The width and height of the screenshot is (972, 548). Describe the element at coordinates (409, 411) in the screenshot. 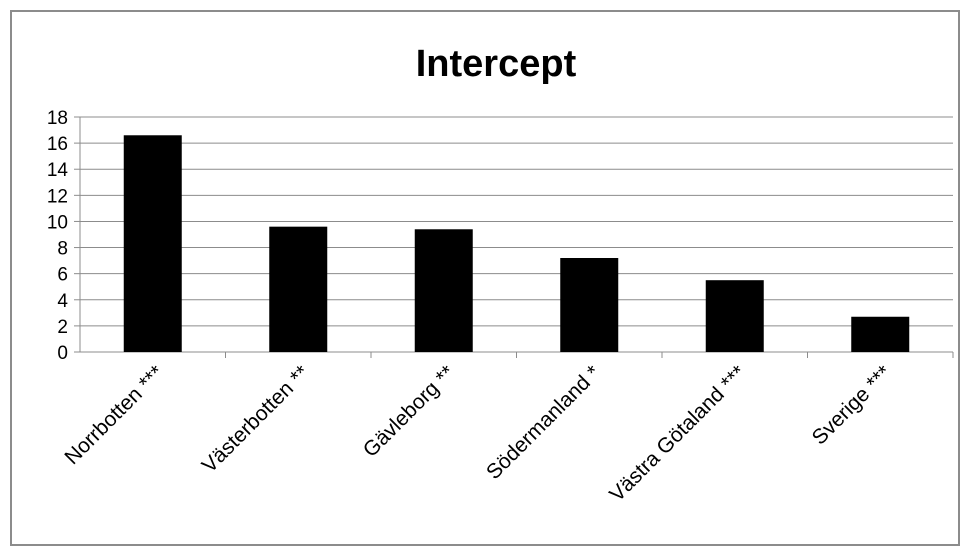

I see `x-tick-label: Gävleborg **` at that location.